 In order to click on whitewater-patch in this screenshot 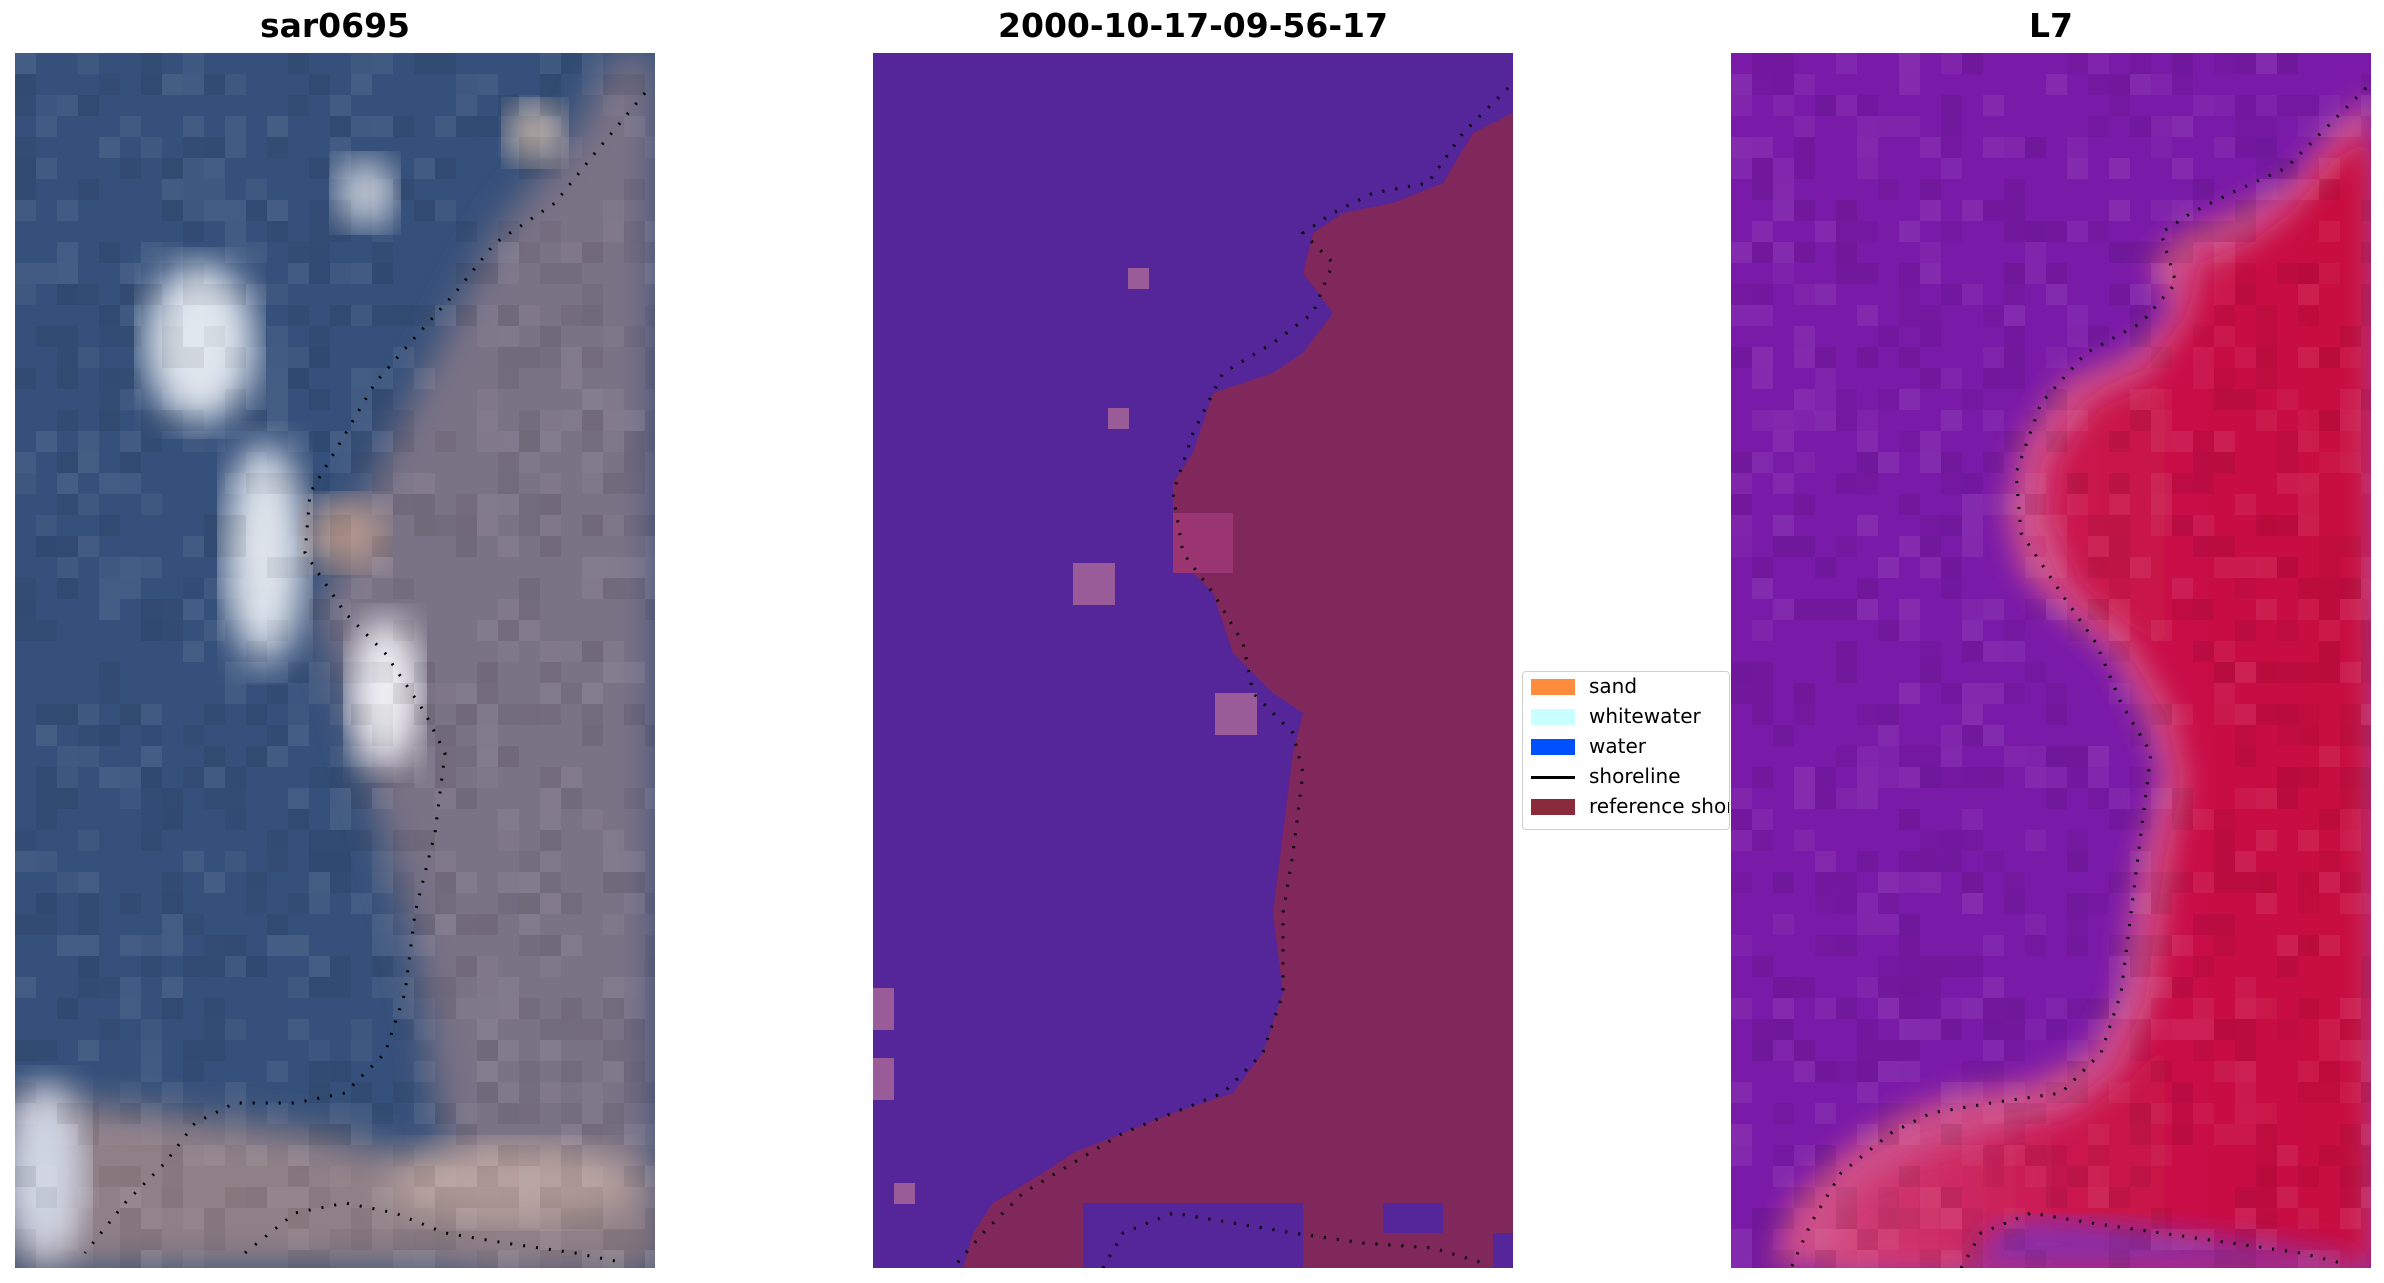, I will do `click(200, 343)`.